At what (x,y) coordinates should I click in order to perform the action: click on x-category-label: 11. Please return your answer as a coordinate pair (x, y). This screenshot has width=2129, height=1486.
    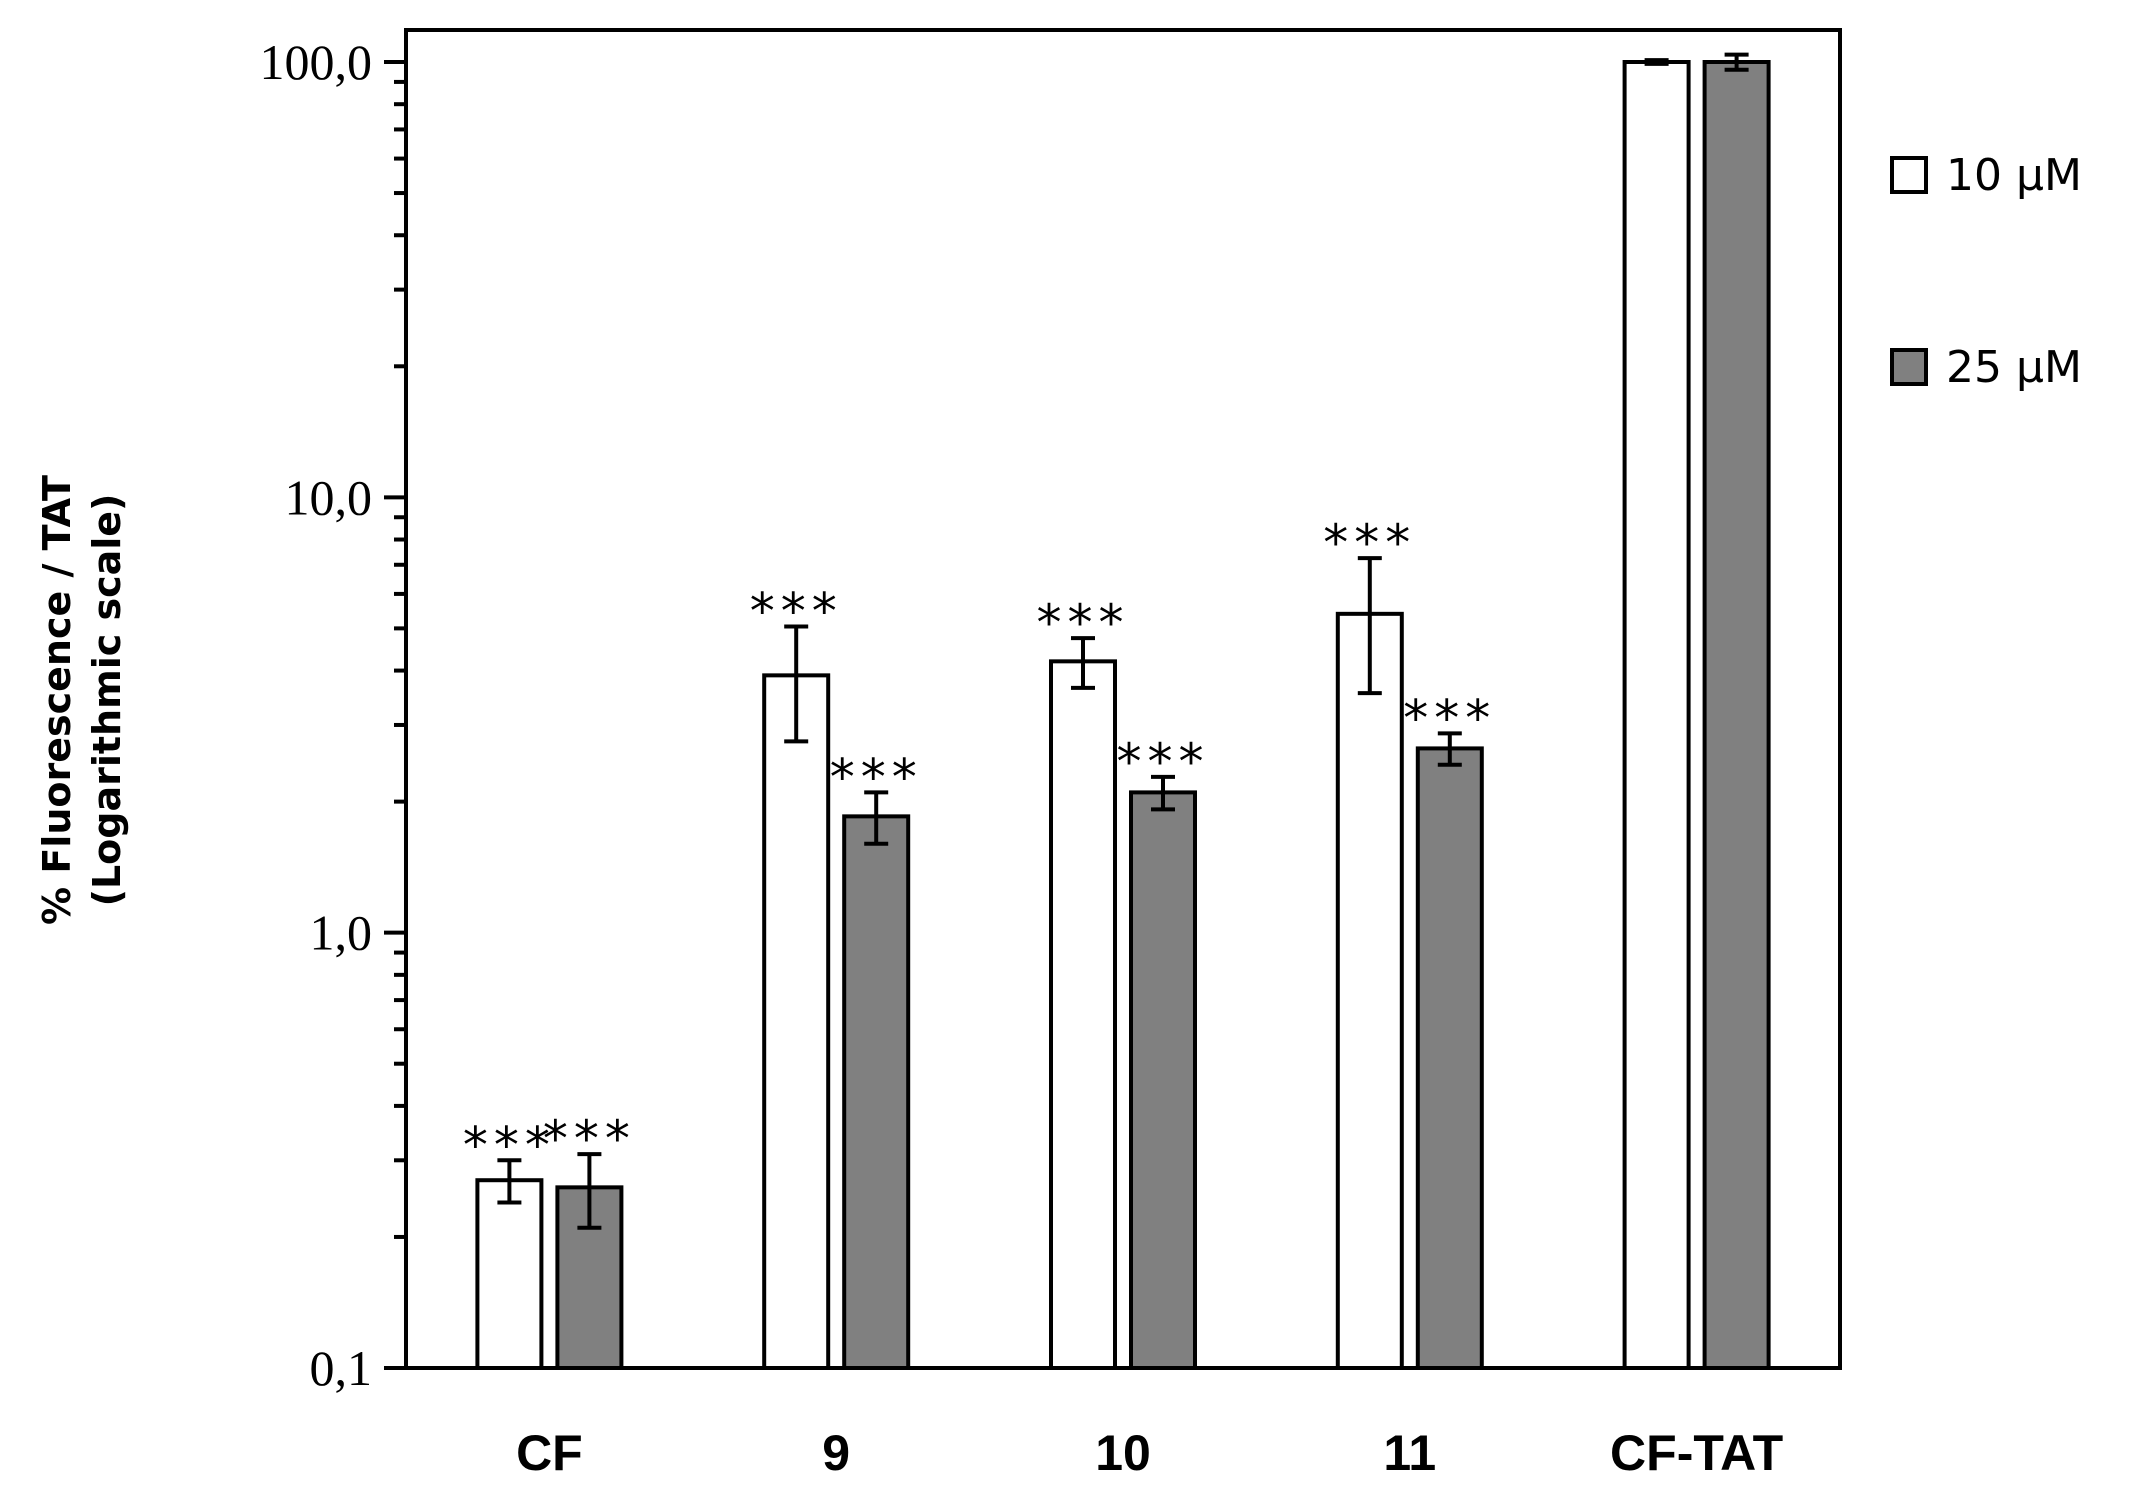
    Looking at the image, I should click on (1409, 1453).